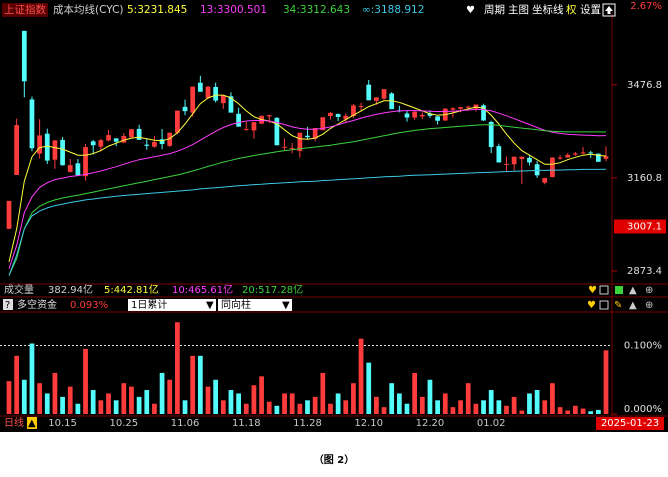 The height and width of the screenshot is (477, 668). I want to click on volume-ma: 20:517.28亿, so click(272, 289).